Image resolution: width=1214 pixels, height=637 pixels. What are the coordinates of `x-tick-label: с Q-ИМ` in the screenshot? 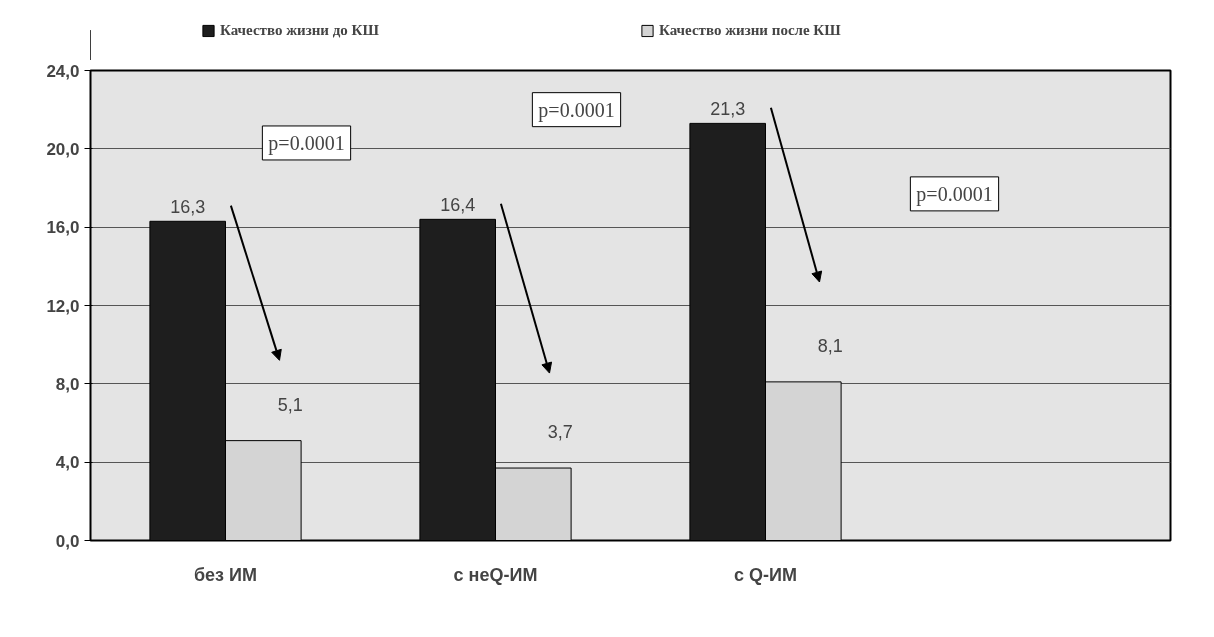 It's located at (765, 574).